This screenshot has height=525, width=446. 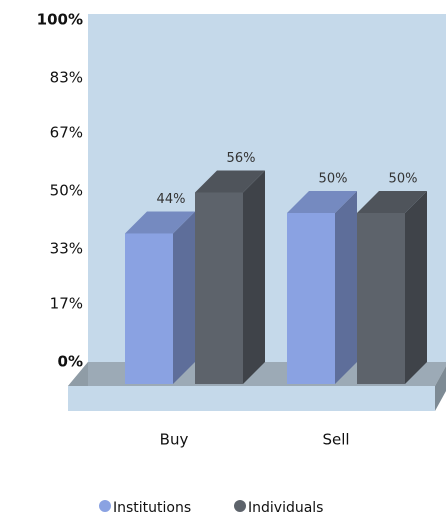 I want to click on x-tick-label: Sell, so click(x=335, y=440).